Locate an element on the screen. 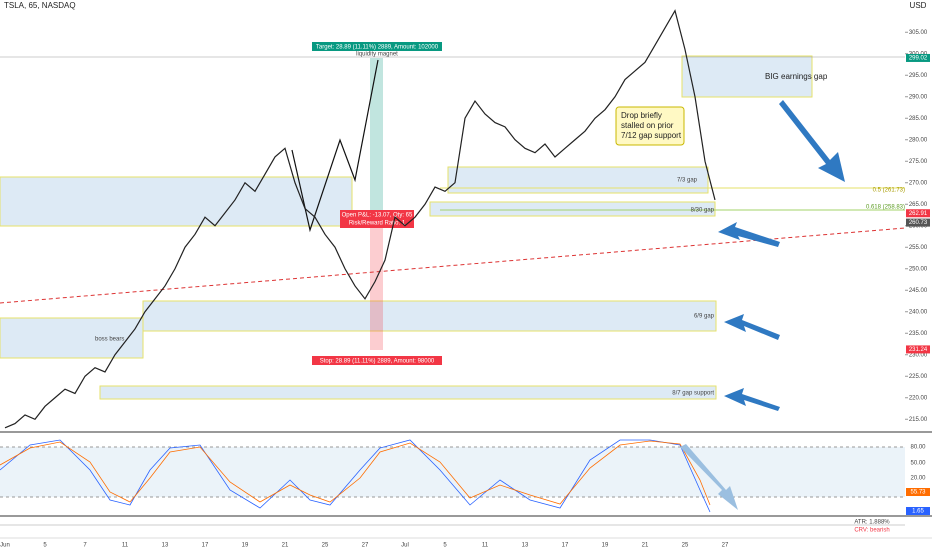  stoch-k-tag: 55.73 is located at coordinates (918, 493).